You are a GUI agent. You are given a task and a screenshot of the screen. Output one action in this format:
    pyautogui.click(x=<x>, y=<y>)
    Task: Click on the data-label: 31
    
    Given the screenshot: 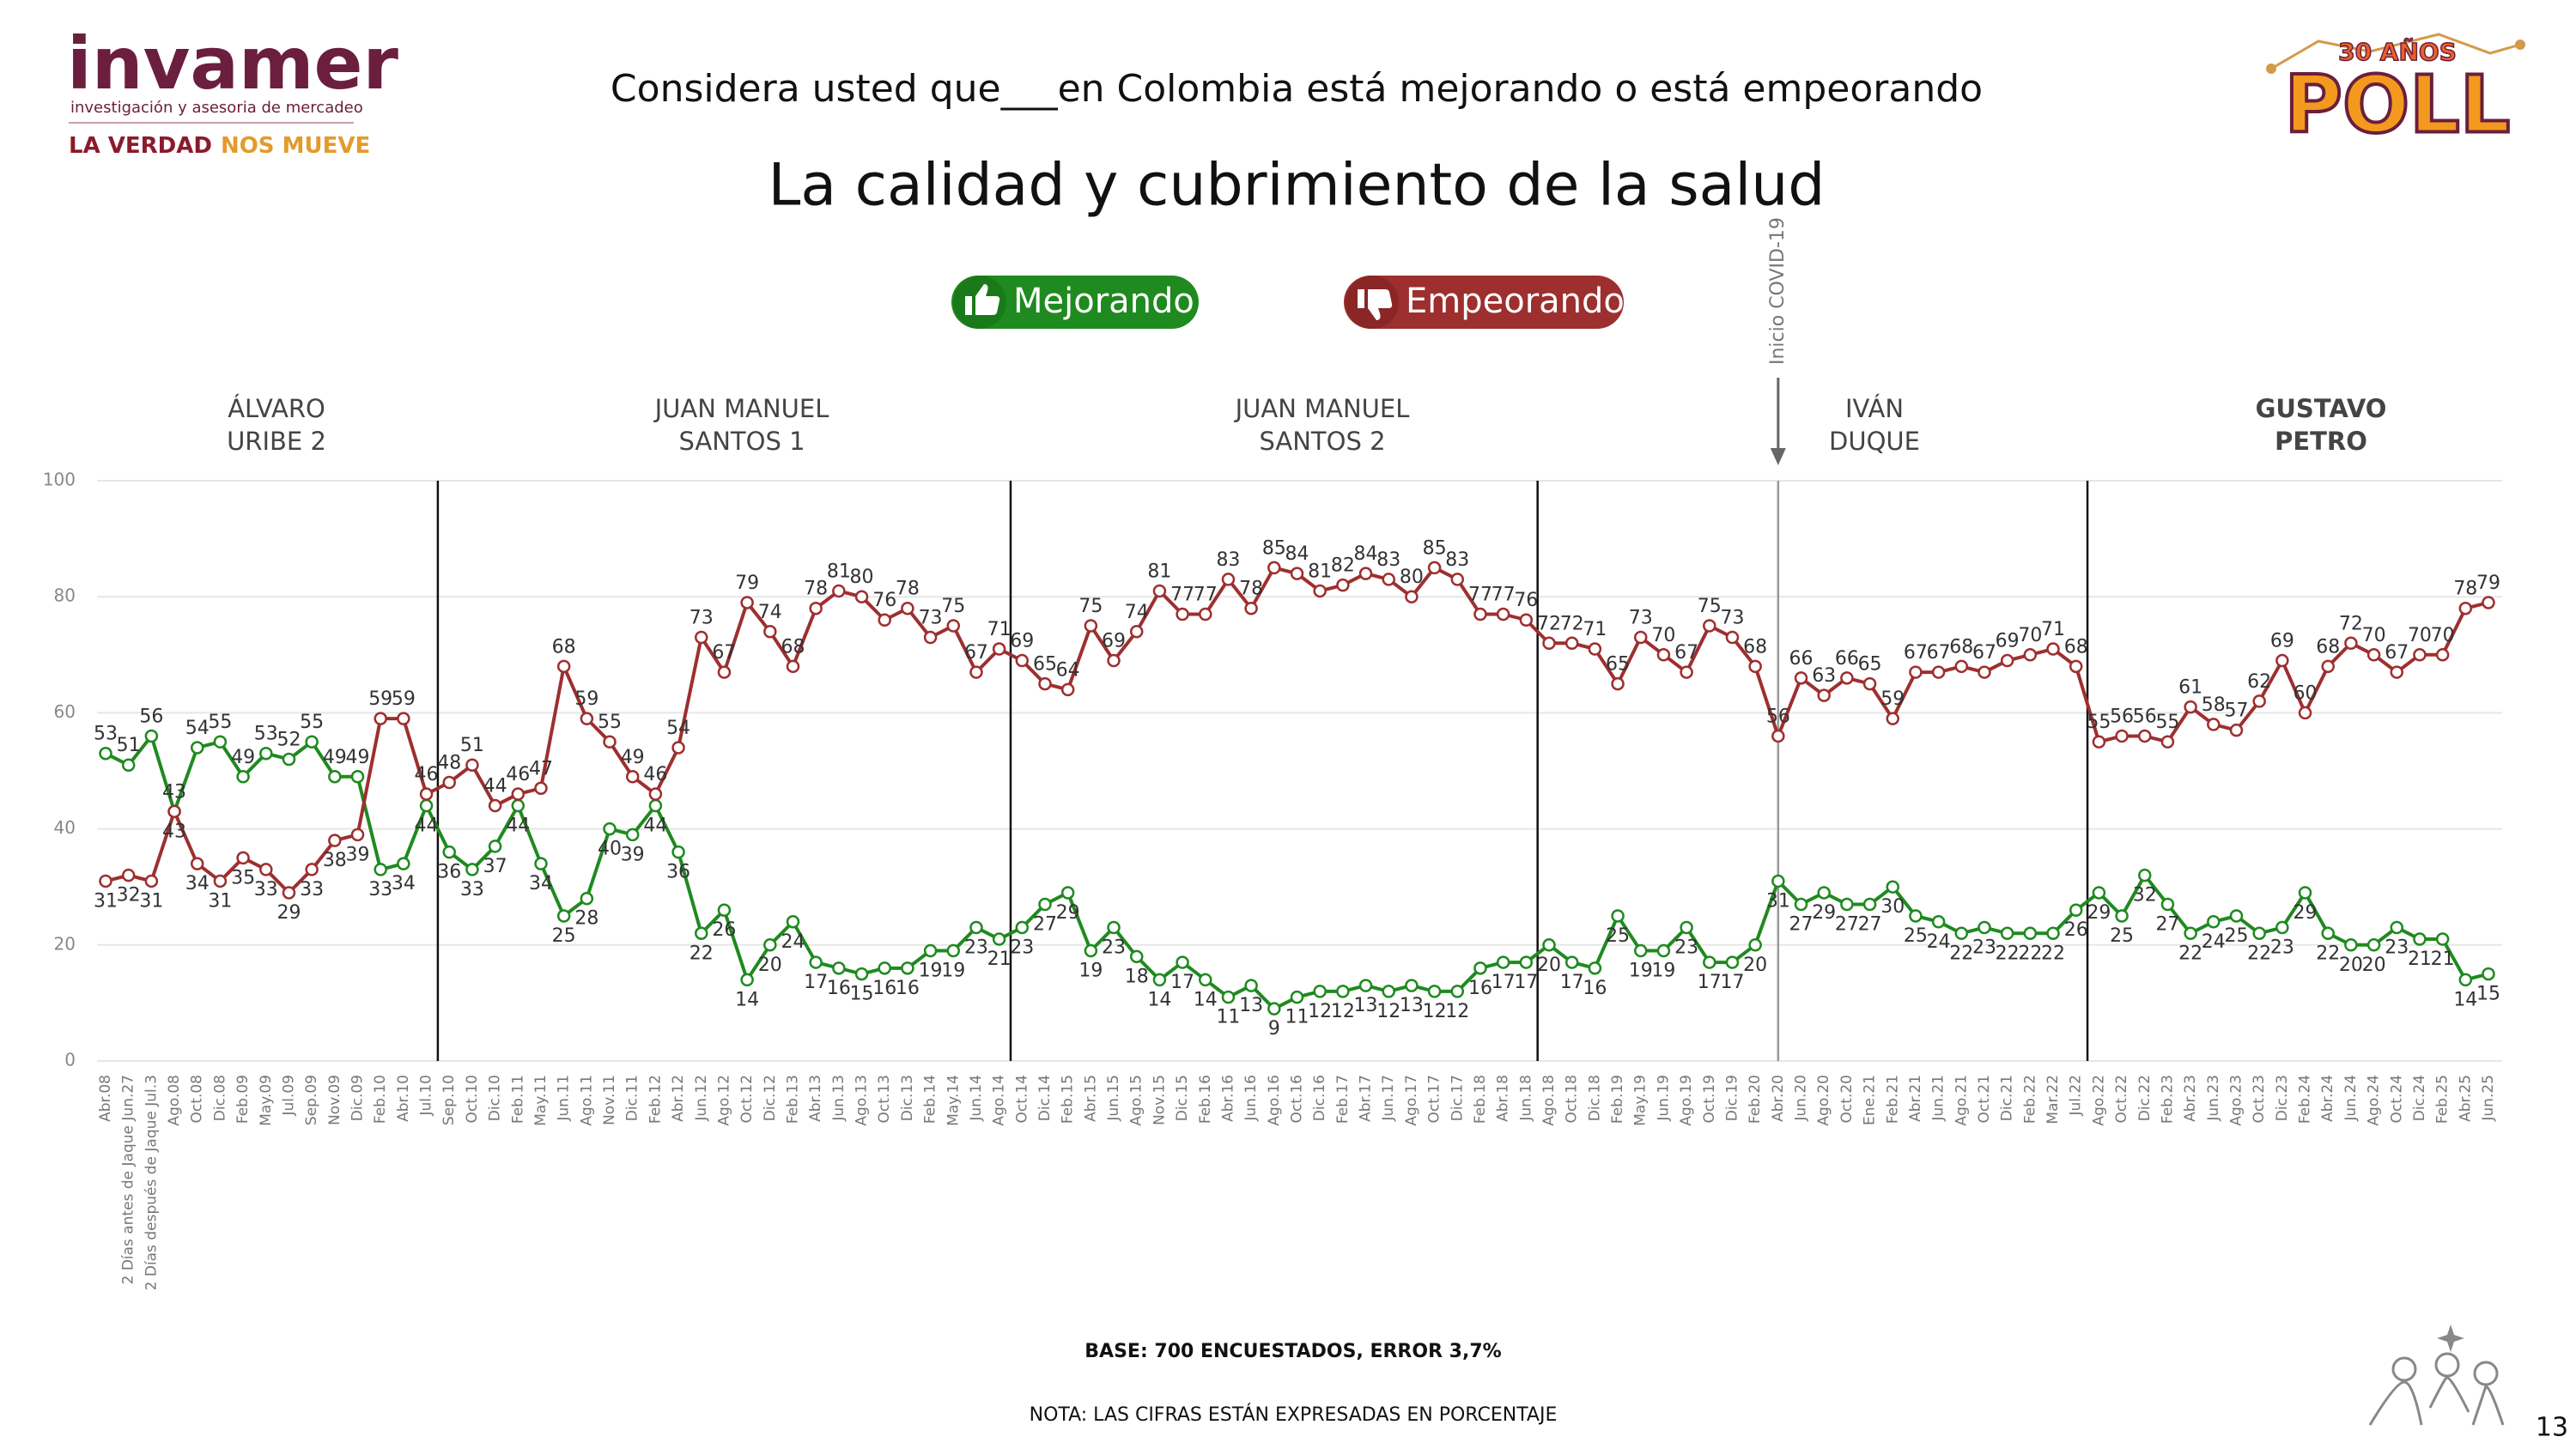 What is the action you would take?
    pyautogui.click(x=1778, y=901)
    